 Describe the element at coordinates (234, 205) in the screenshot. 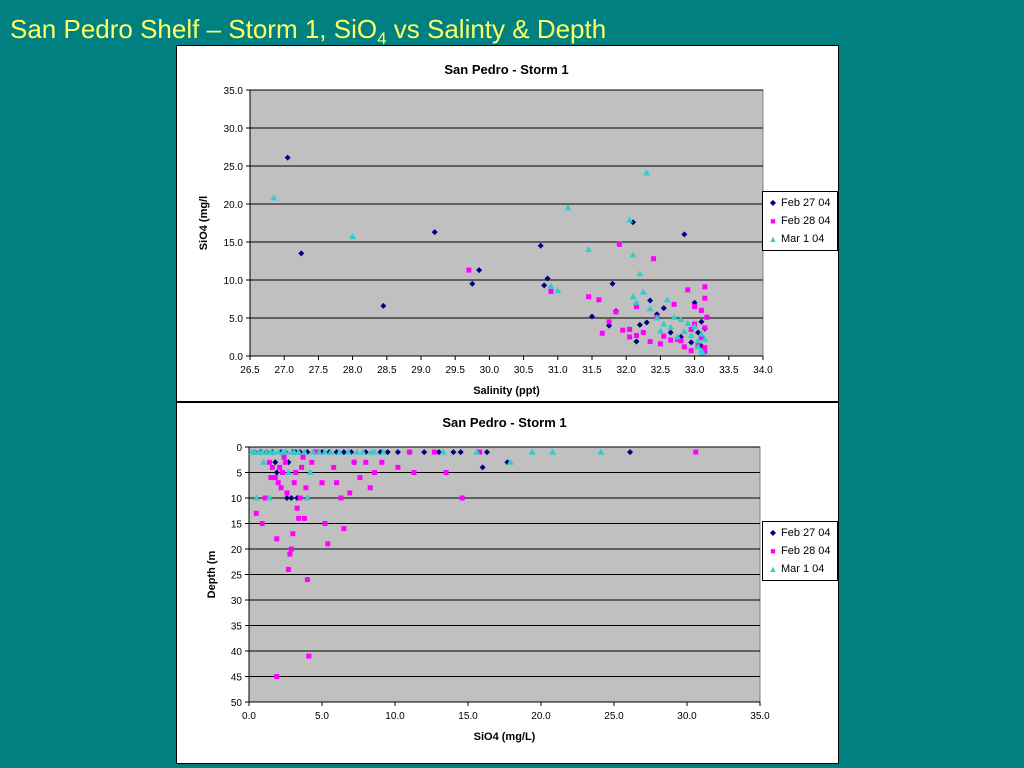

I see `y-tick-label: 20.0` at that location.